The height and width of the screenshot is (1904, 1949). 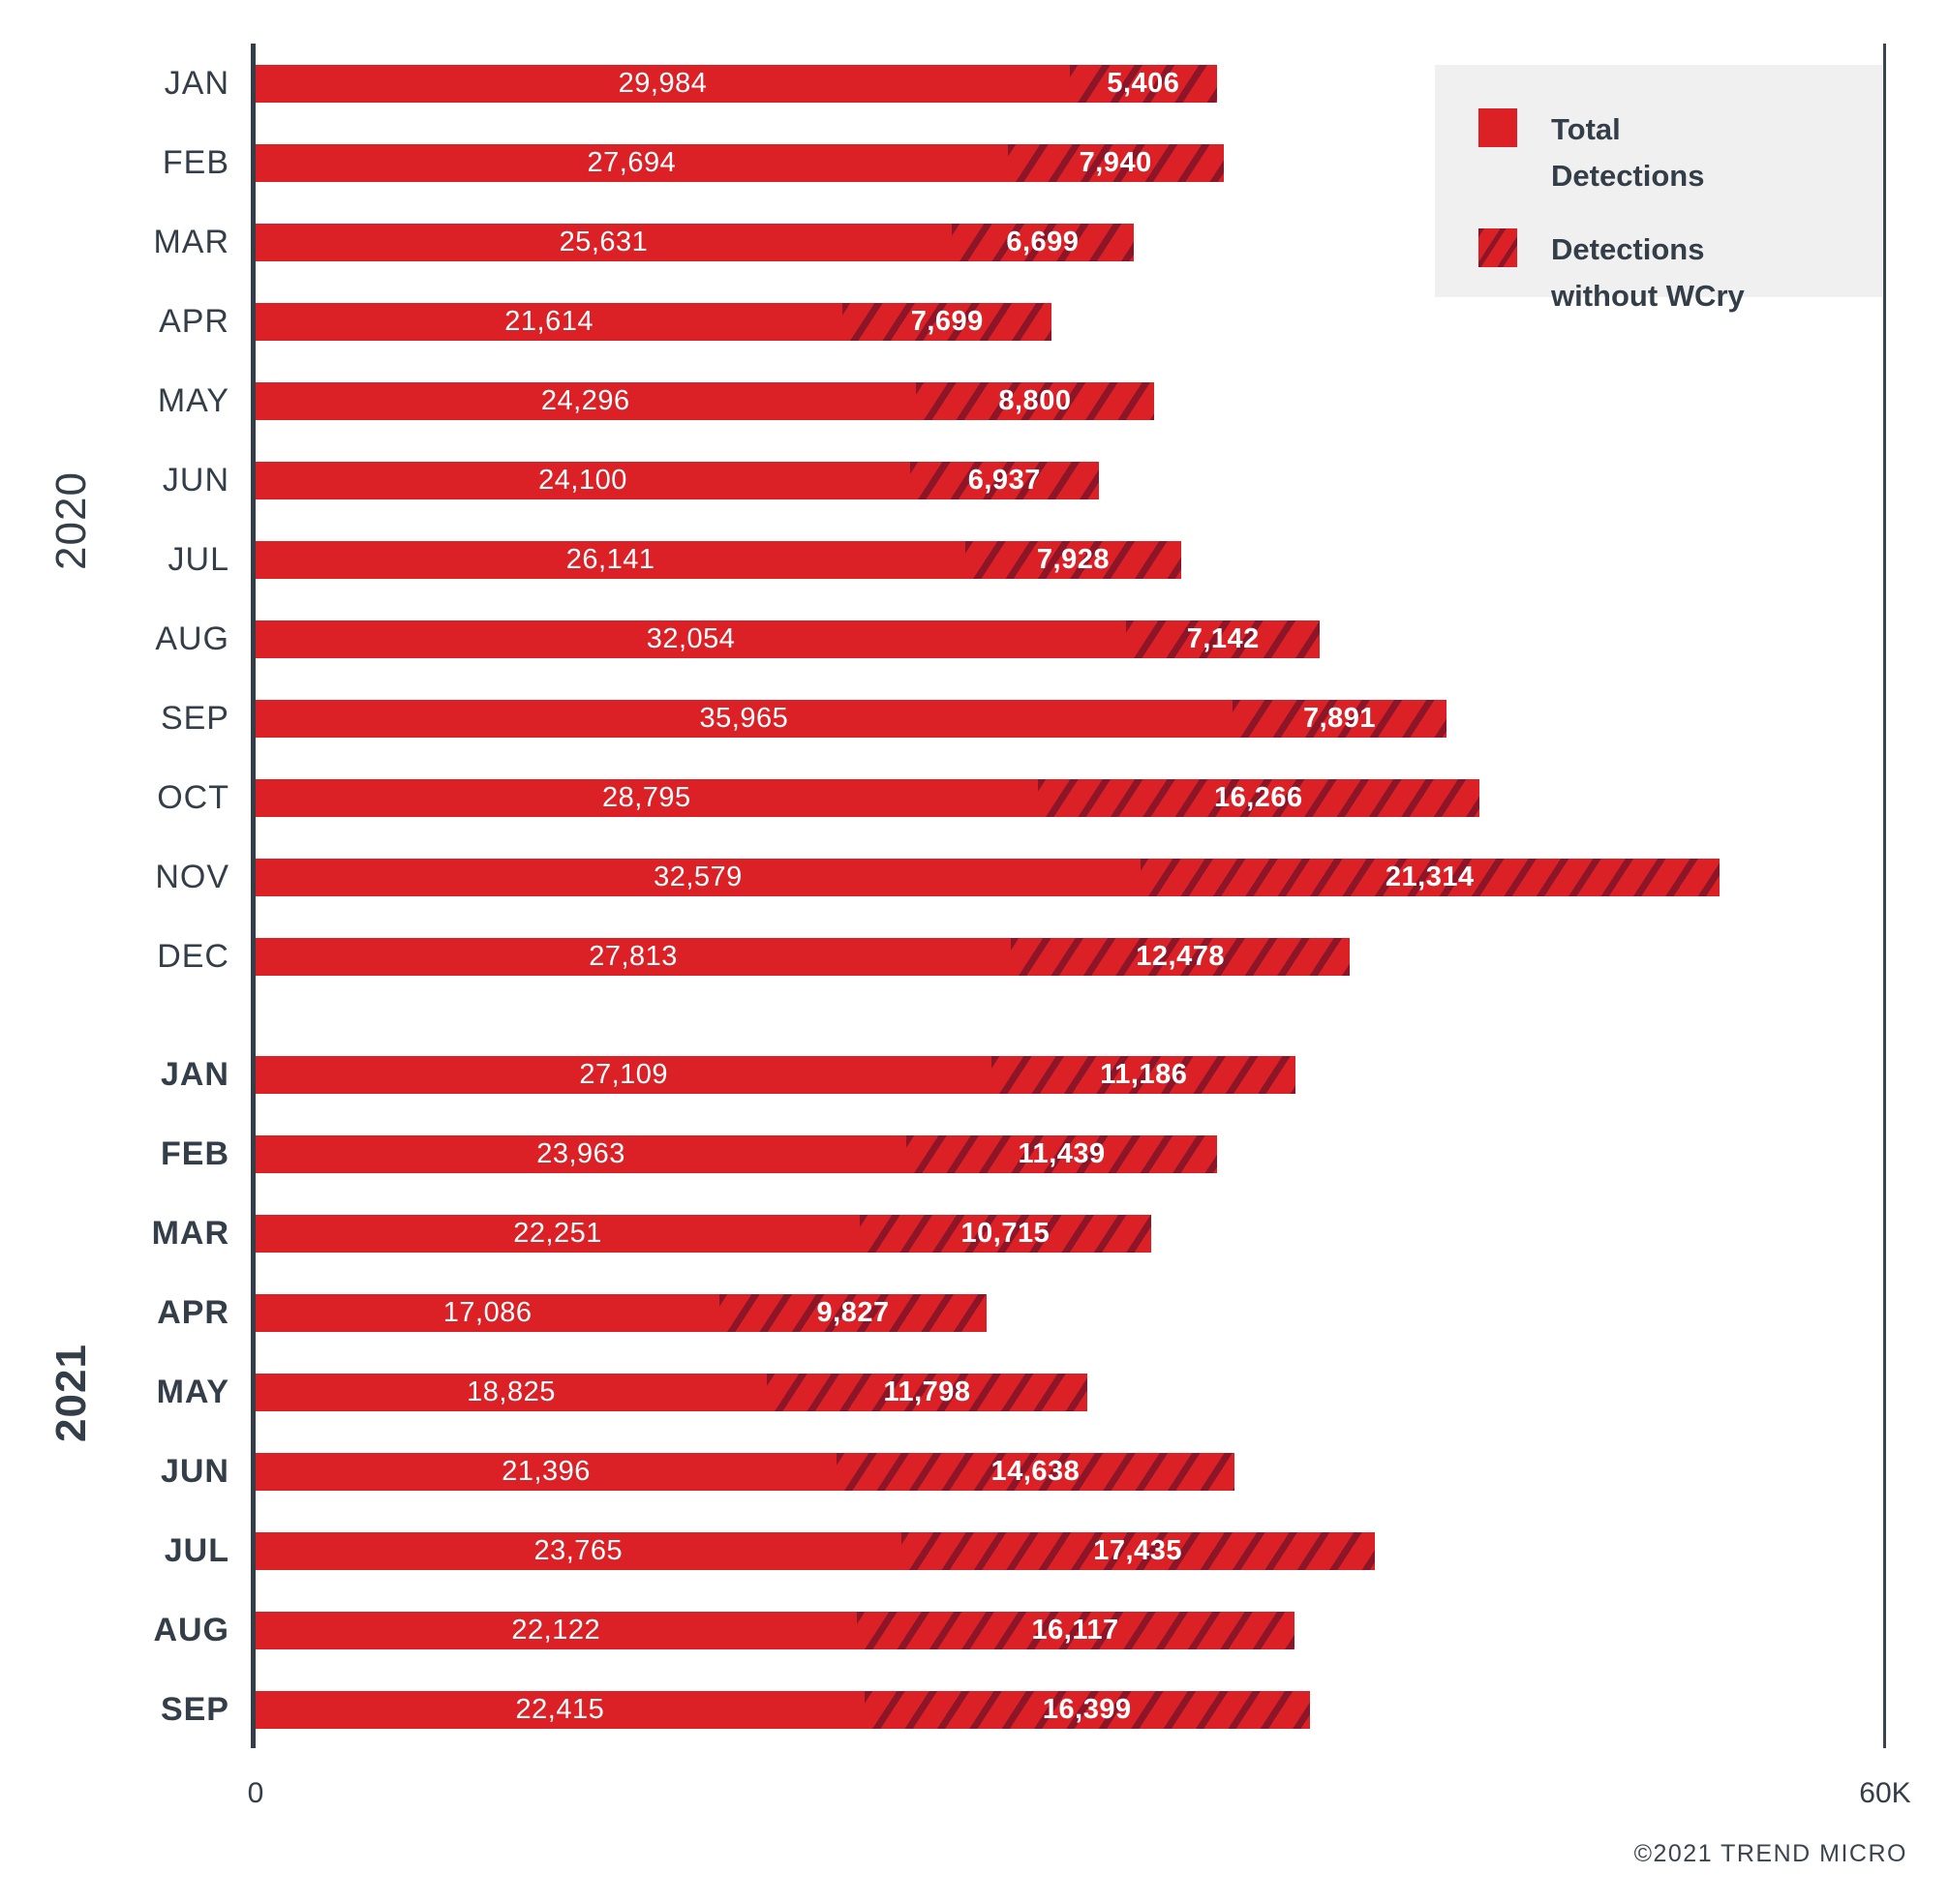 What do you see at coordinates (698, 877) in the screenshot?
I see `value-label-total: 32,579` at bounding box center [698, 877].